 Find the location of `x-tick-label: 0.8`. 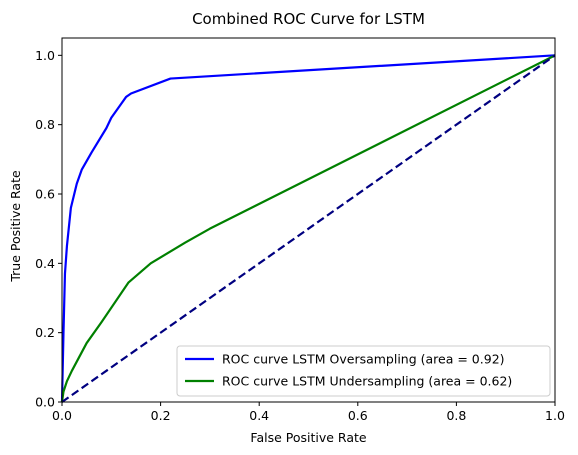

x-tick-label: 0.8 is located at coordinates (456, 415).